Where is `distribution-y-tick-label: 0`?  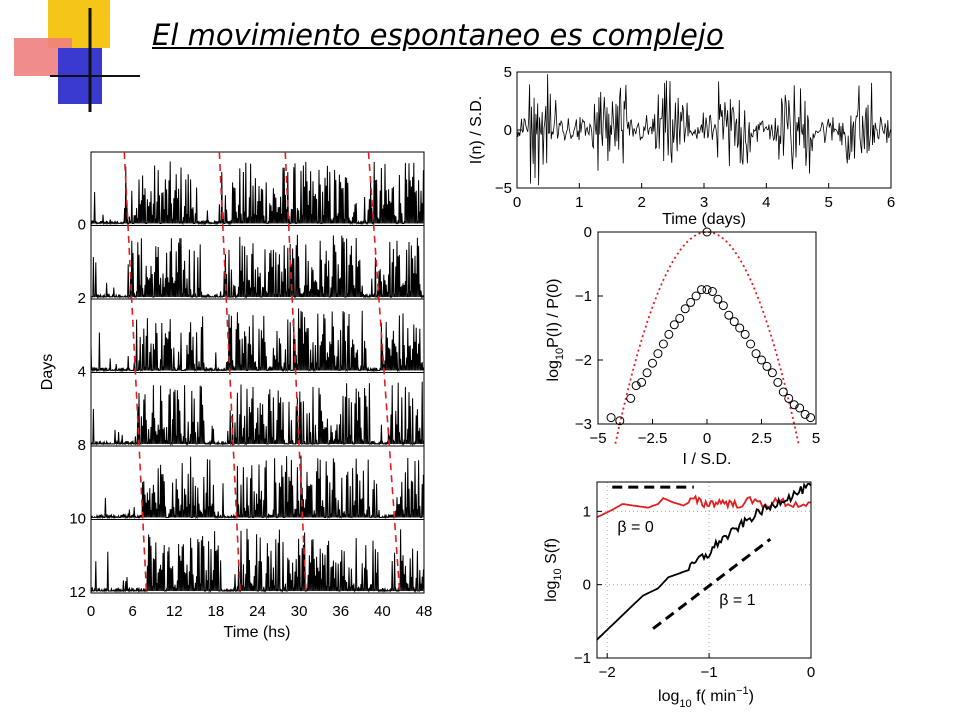 distribution-y-tick-label: 0 is located at coordinates (588, 232).